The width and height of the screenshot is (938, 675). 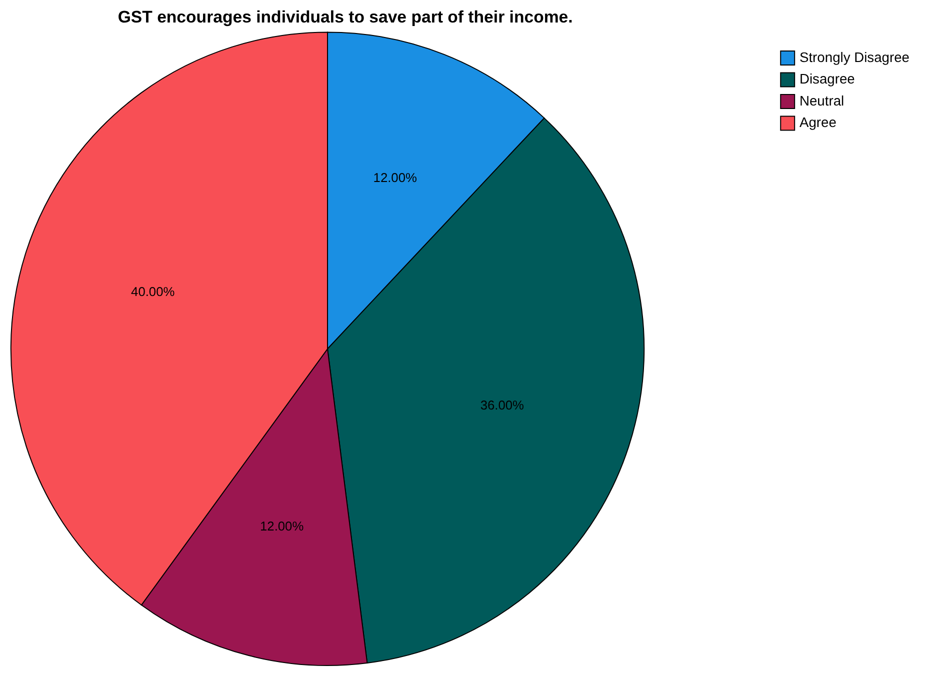 I want to click on chart-title: GST encourages individuals to save part of their income., so click(x=345, y=16).